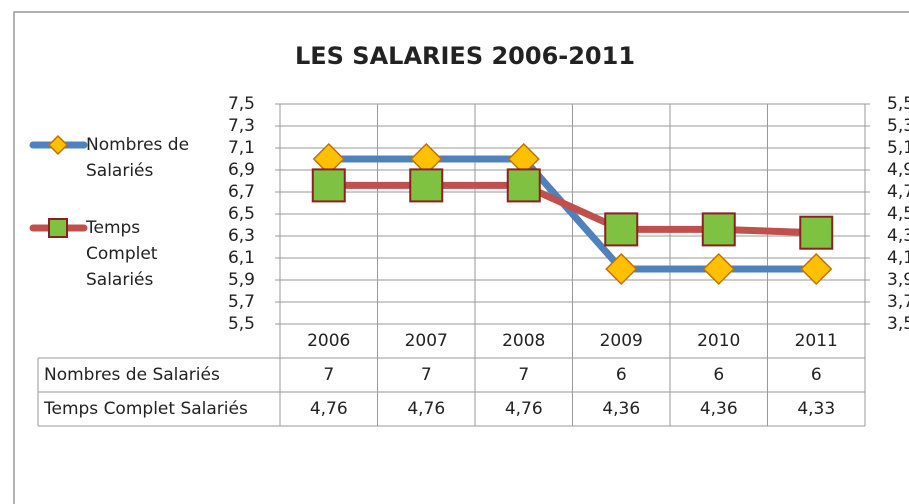  What do you see at coordinates (241, 302) in the screenshot?
I see `y-tick-label: 5,7` at bounding box center [241, 302].